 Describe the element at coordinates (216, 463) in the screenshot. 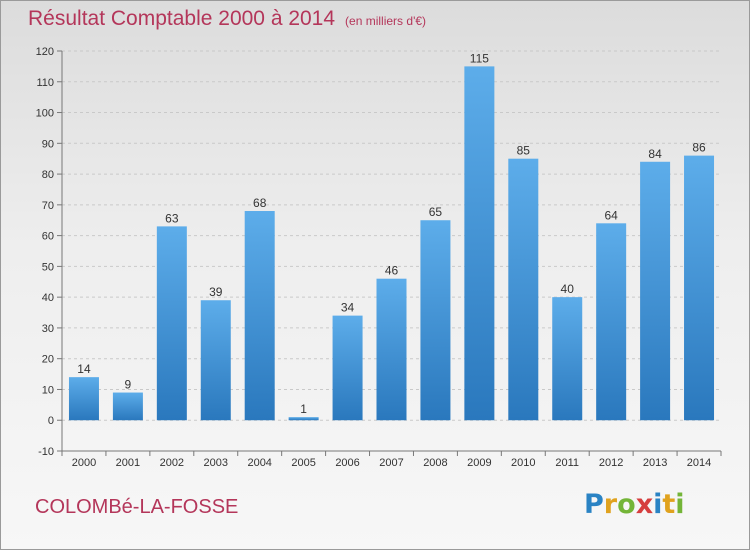

I see `x-tick-label-2003: 2003` at that location.